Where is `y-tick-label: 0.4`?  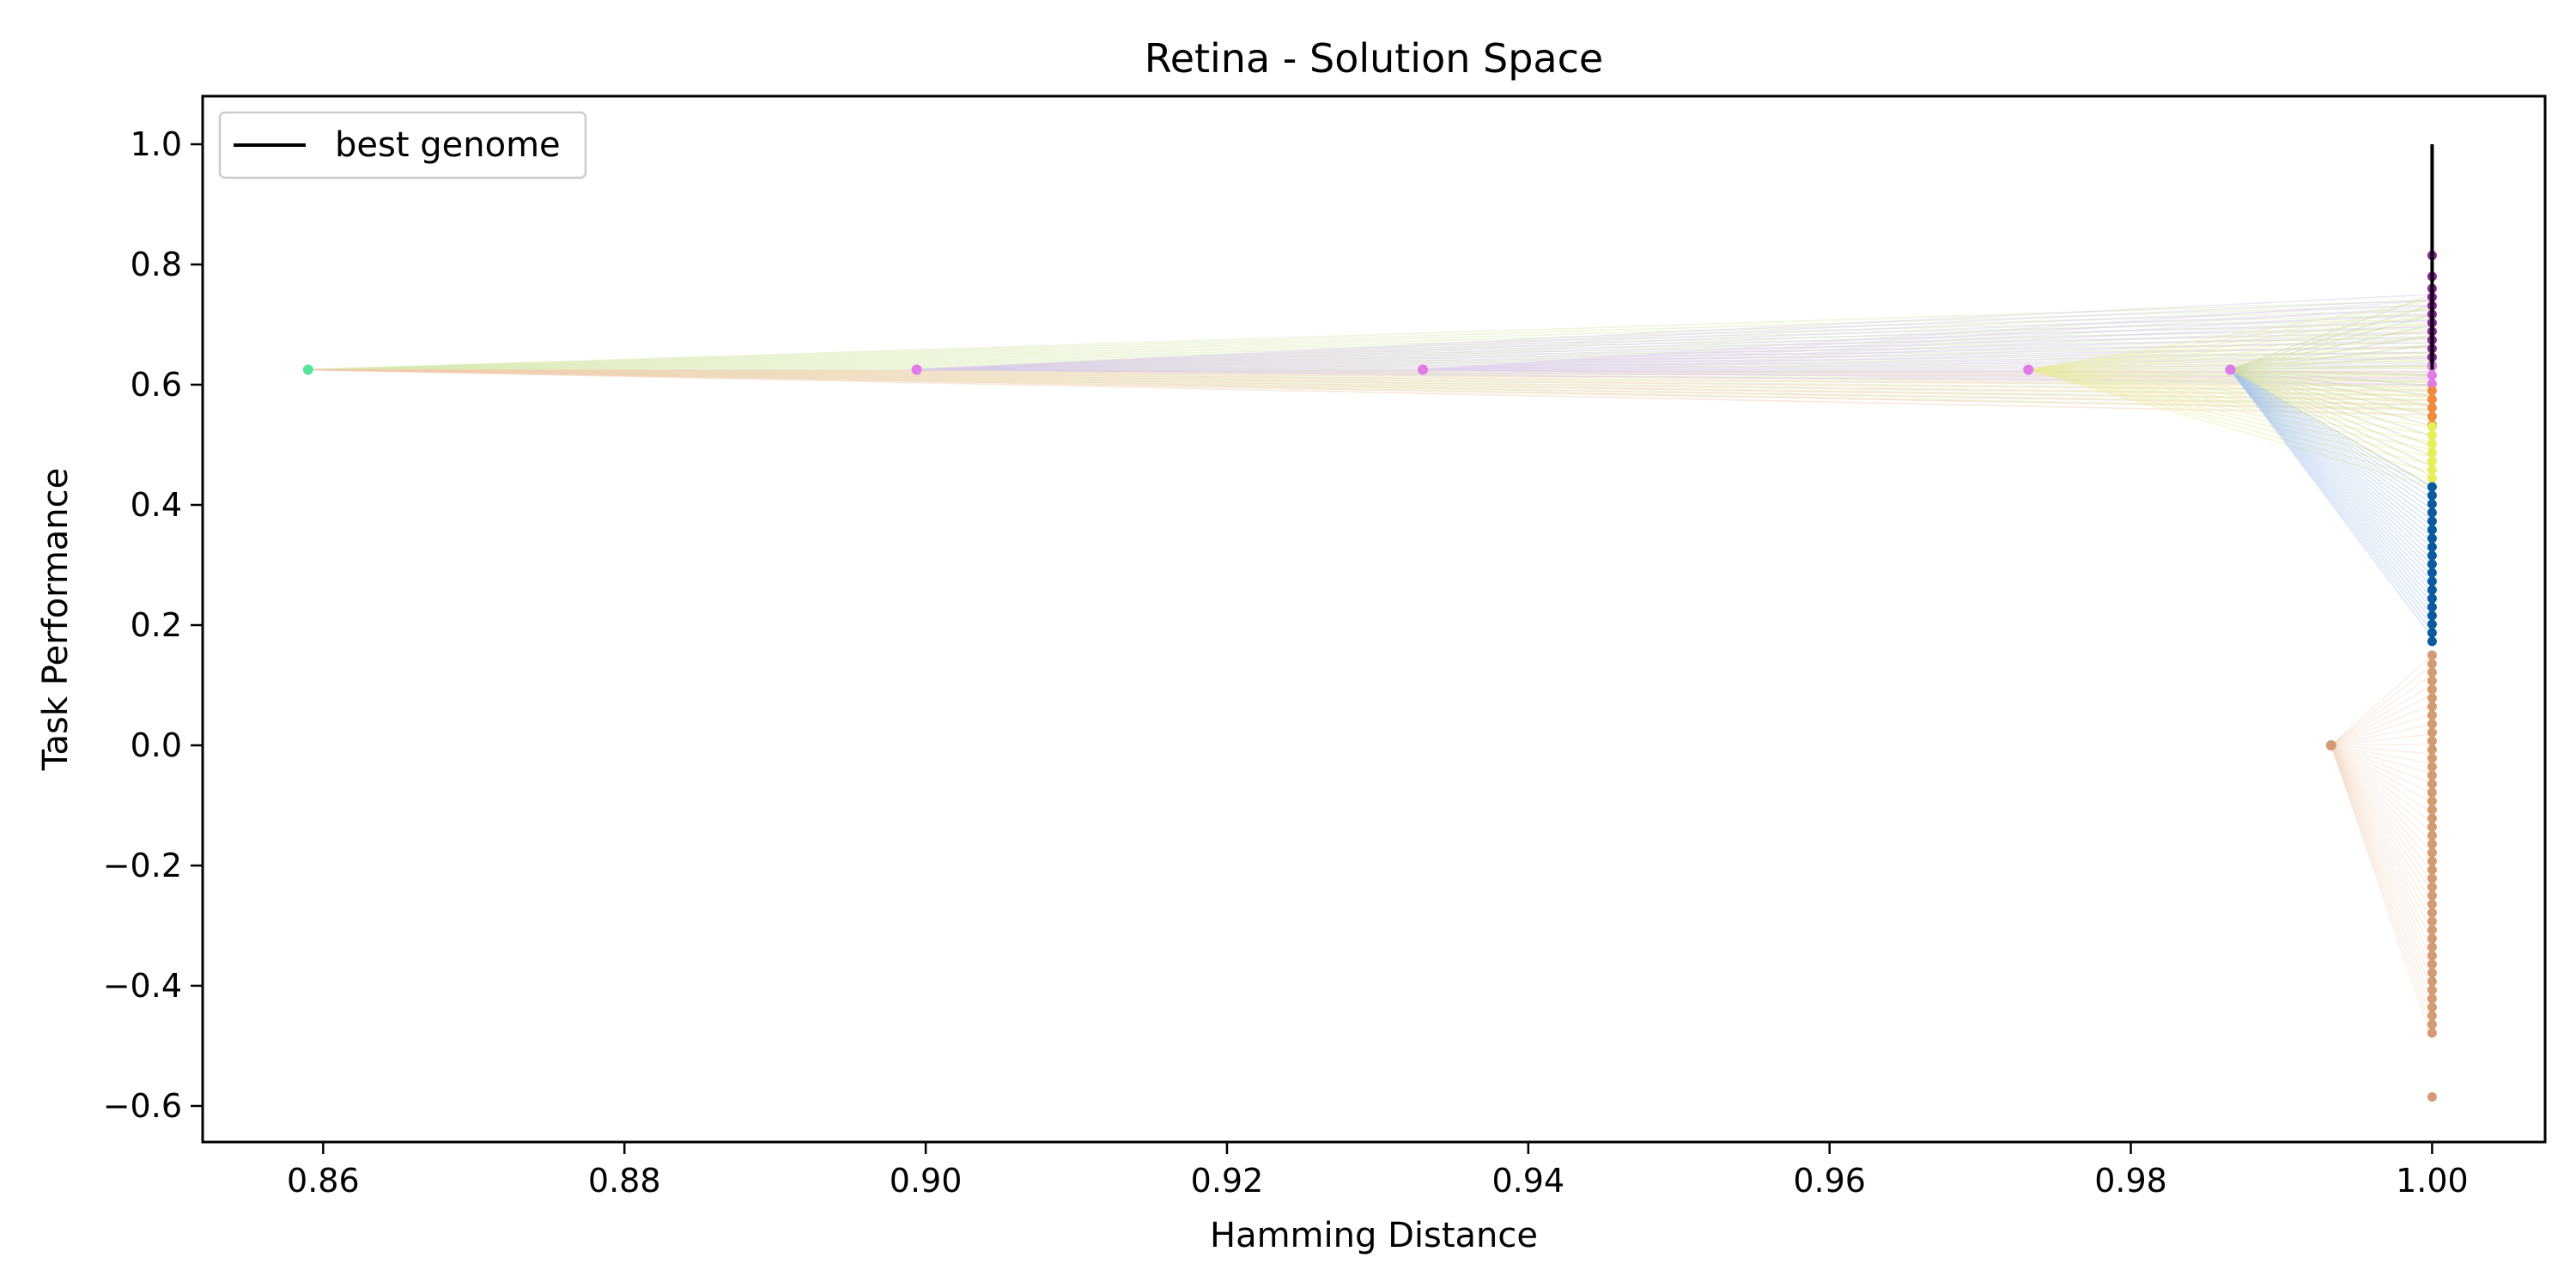
y-tick-label: 0.4 is located at coordinates (156, 505).